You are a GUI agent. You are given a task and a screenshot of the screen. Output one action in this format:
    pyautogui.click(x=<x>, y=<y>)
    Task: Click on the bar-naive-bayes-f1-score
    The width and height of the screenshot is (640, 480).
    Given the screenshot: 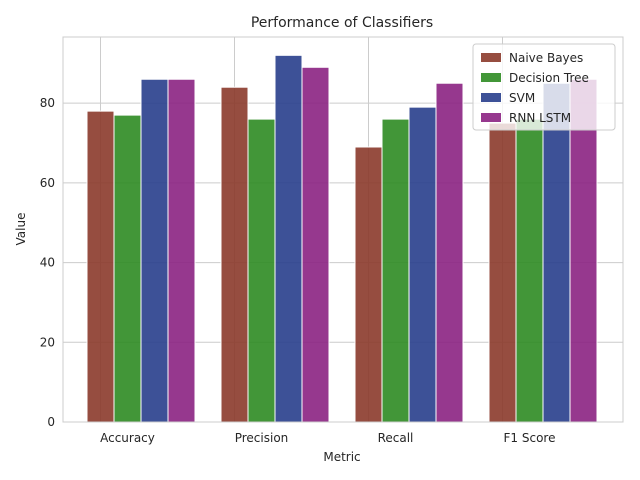 What is the action you would take?
    pyautogui.click(x=502, y=272)
    